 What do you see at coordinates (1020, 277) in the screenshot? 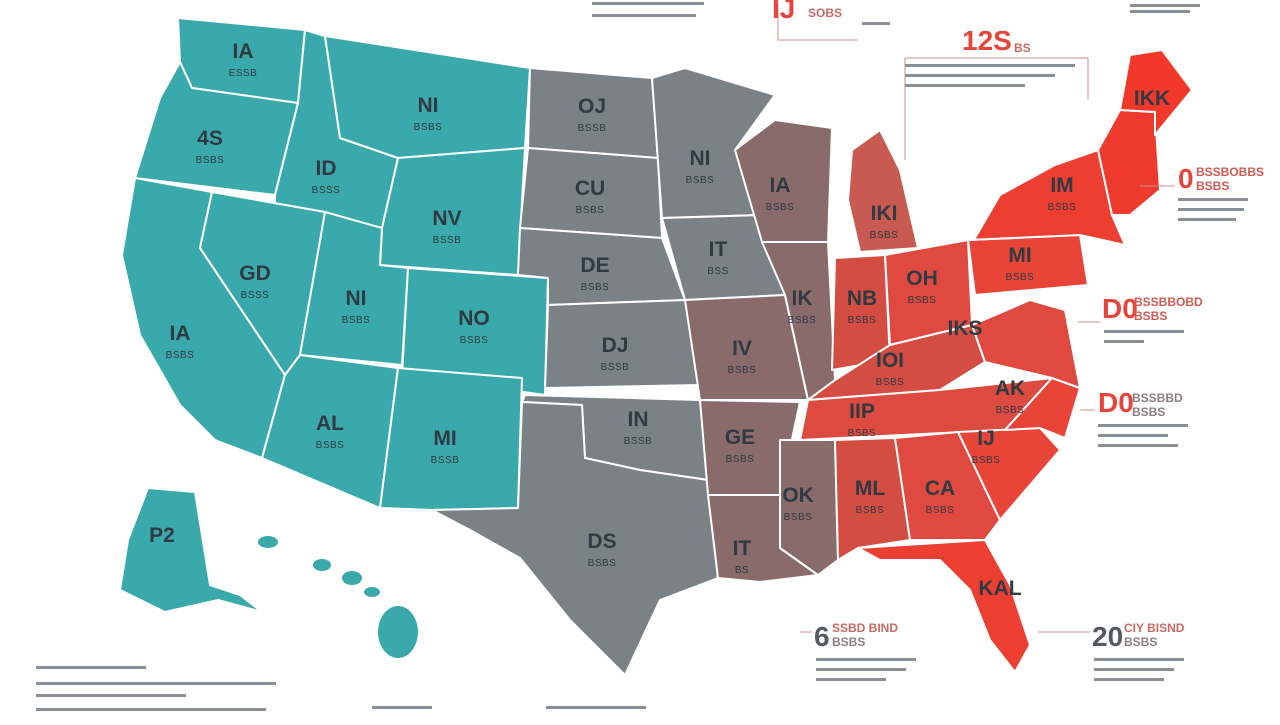
I see `state-sub-pa: BSBS` at bounding box center [1020, 277].